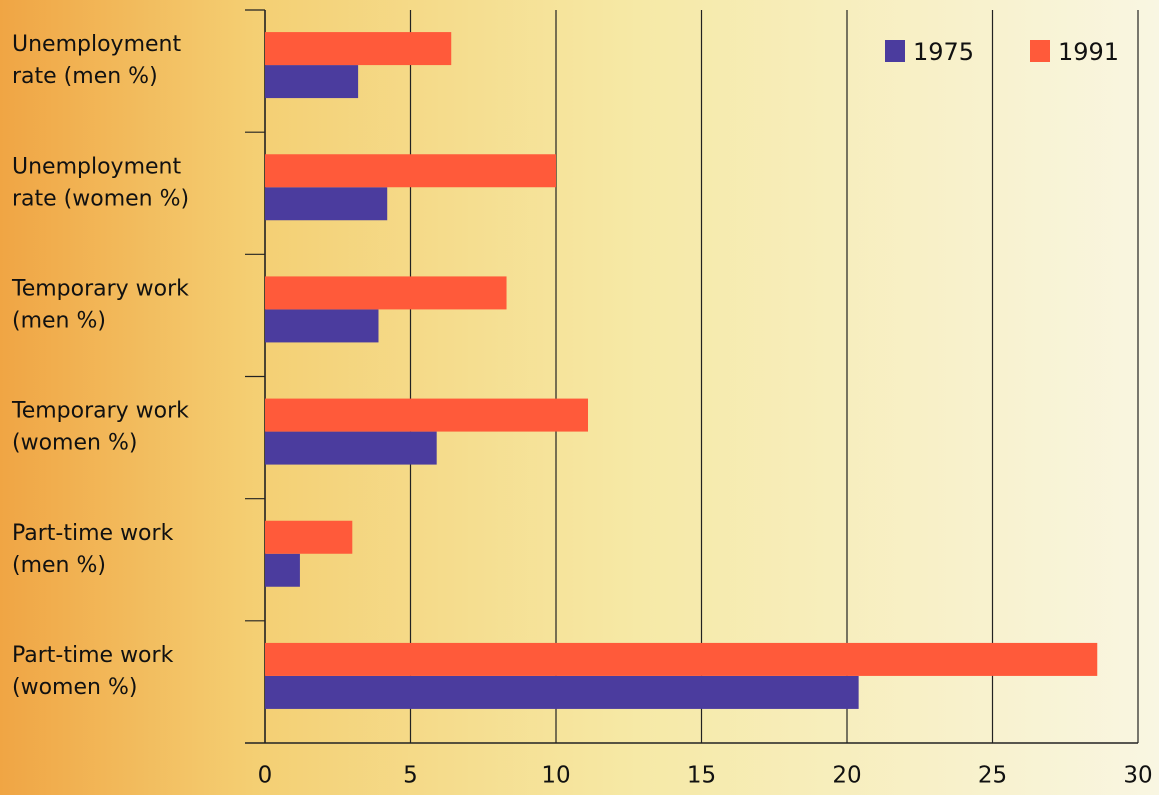 The height and width of the screenshot is (795, 1159). Describe the element at coordinates (992, 776) in the screenshot. I see `x-tick-label: 25` at that location.